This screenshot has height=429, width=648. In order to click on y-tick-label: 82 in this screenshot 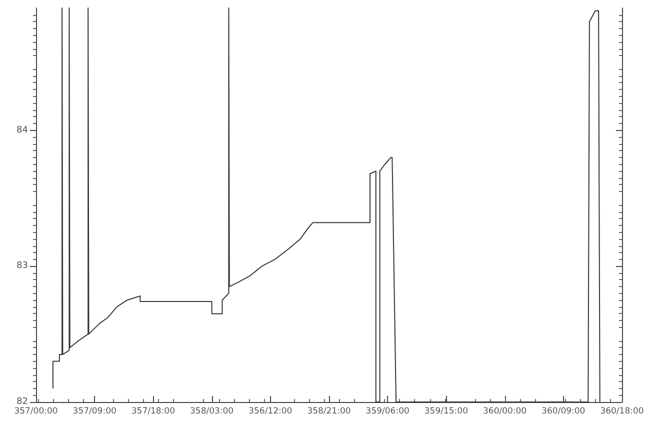, I will do `click(22, 402)`.